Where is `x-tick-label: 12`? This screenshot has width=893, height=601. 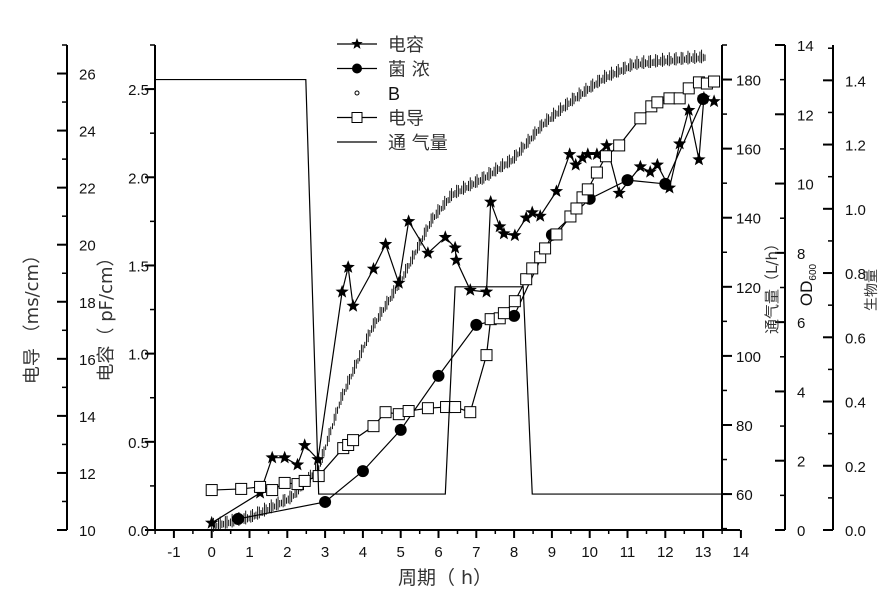 x-tick-label: 12 is located at coordinates (665, 552).